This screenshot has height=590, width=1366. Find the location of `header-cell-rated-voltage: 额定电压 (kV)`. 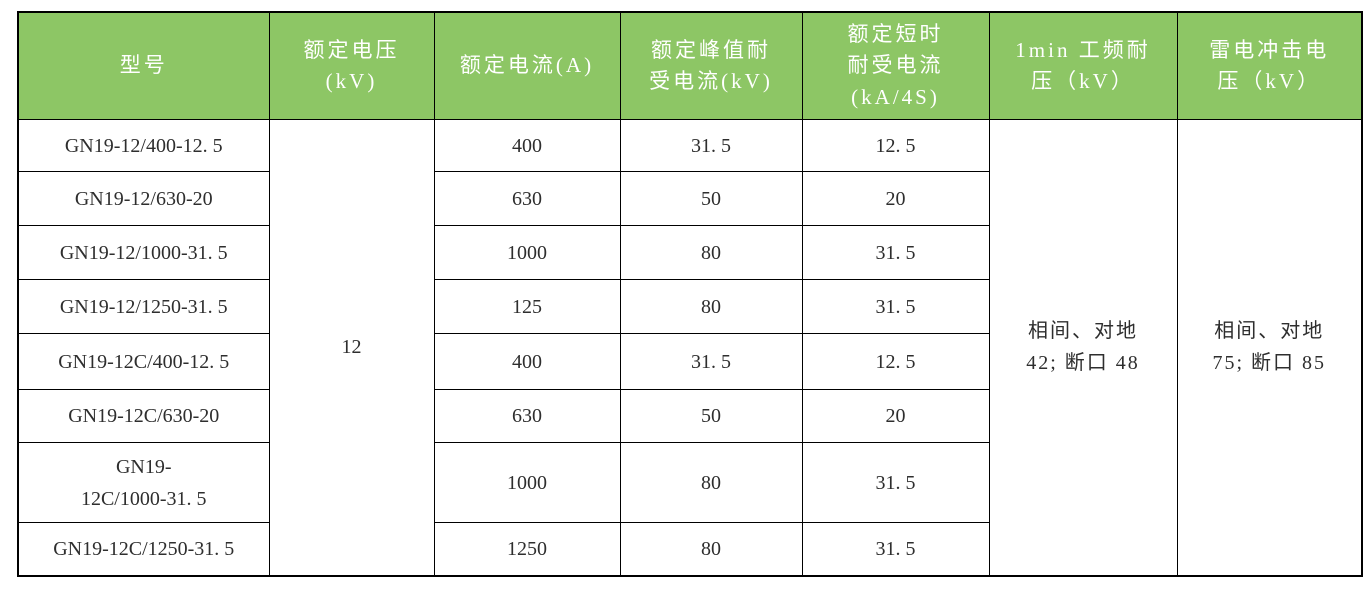

header-cell-rated-voltage: 额定电压 (kV) is located at coordinates (351, 65).